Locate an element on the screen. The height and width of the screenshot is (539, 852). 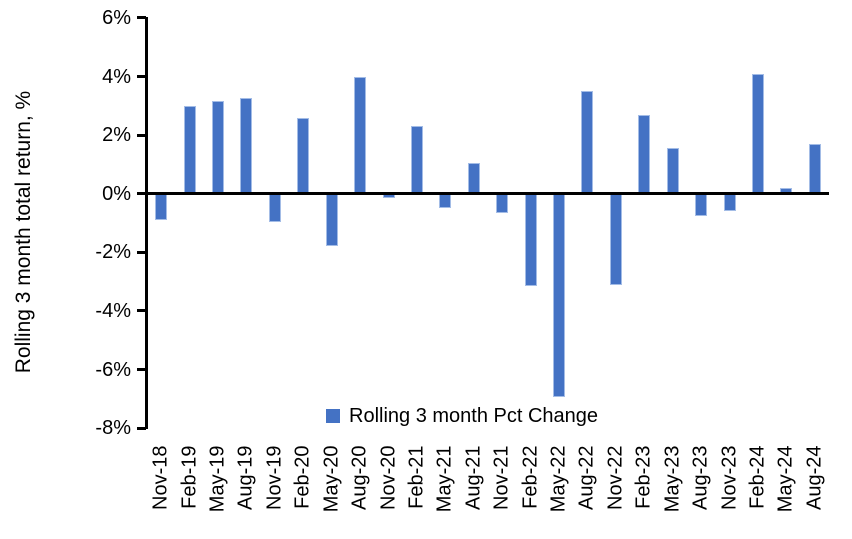
x-tick-label: Feb-23 is located at coordinates (643, 477).